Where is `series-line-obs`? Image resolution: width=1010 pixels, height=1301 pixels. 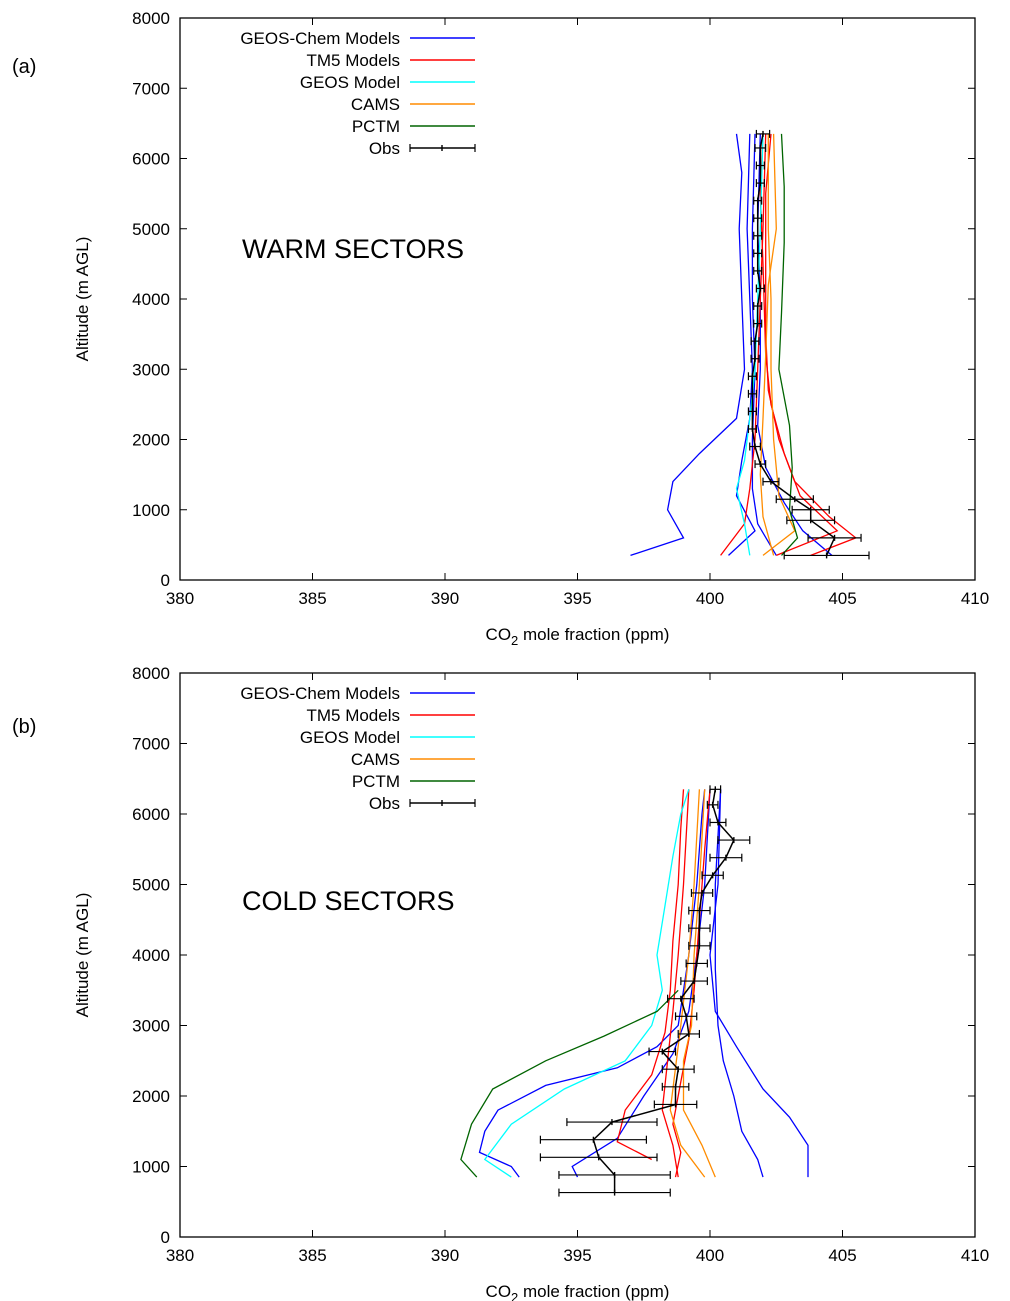
series-line-obs is located at coordinates (663, 991).